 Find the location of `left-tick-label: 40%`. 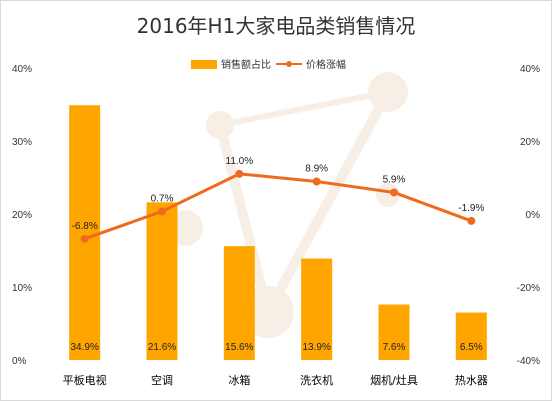

left-tick-label: 40% is located at coordinates (22, 69).